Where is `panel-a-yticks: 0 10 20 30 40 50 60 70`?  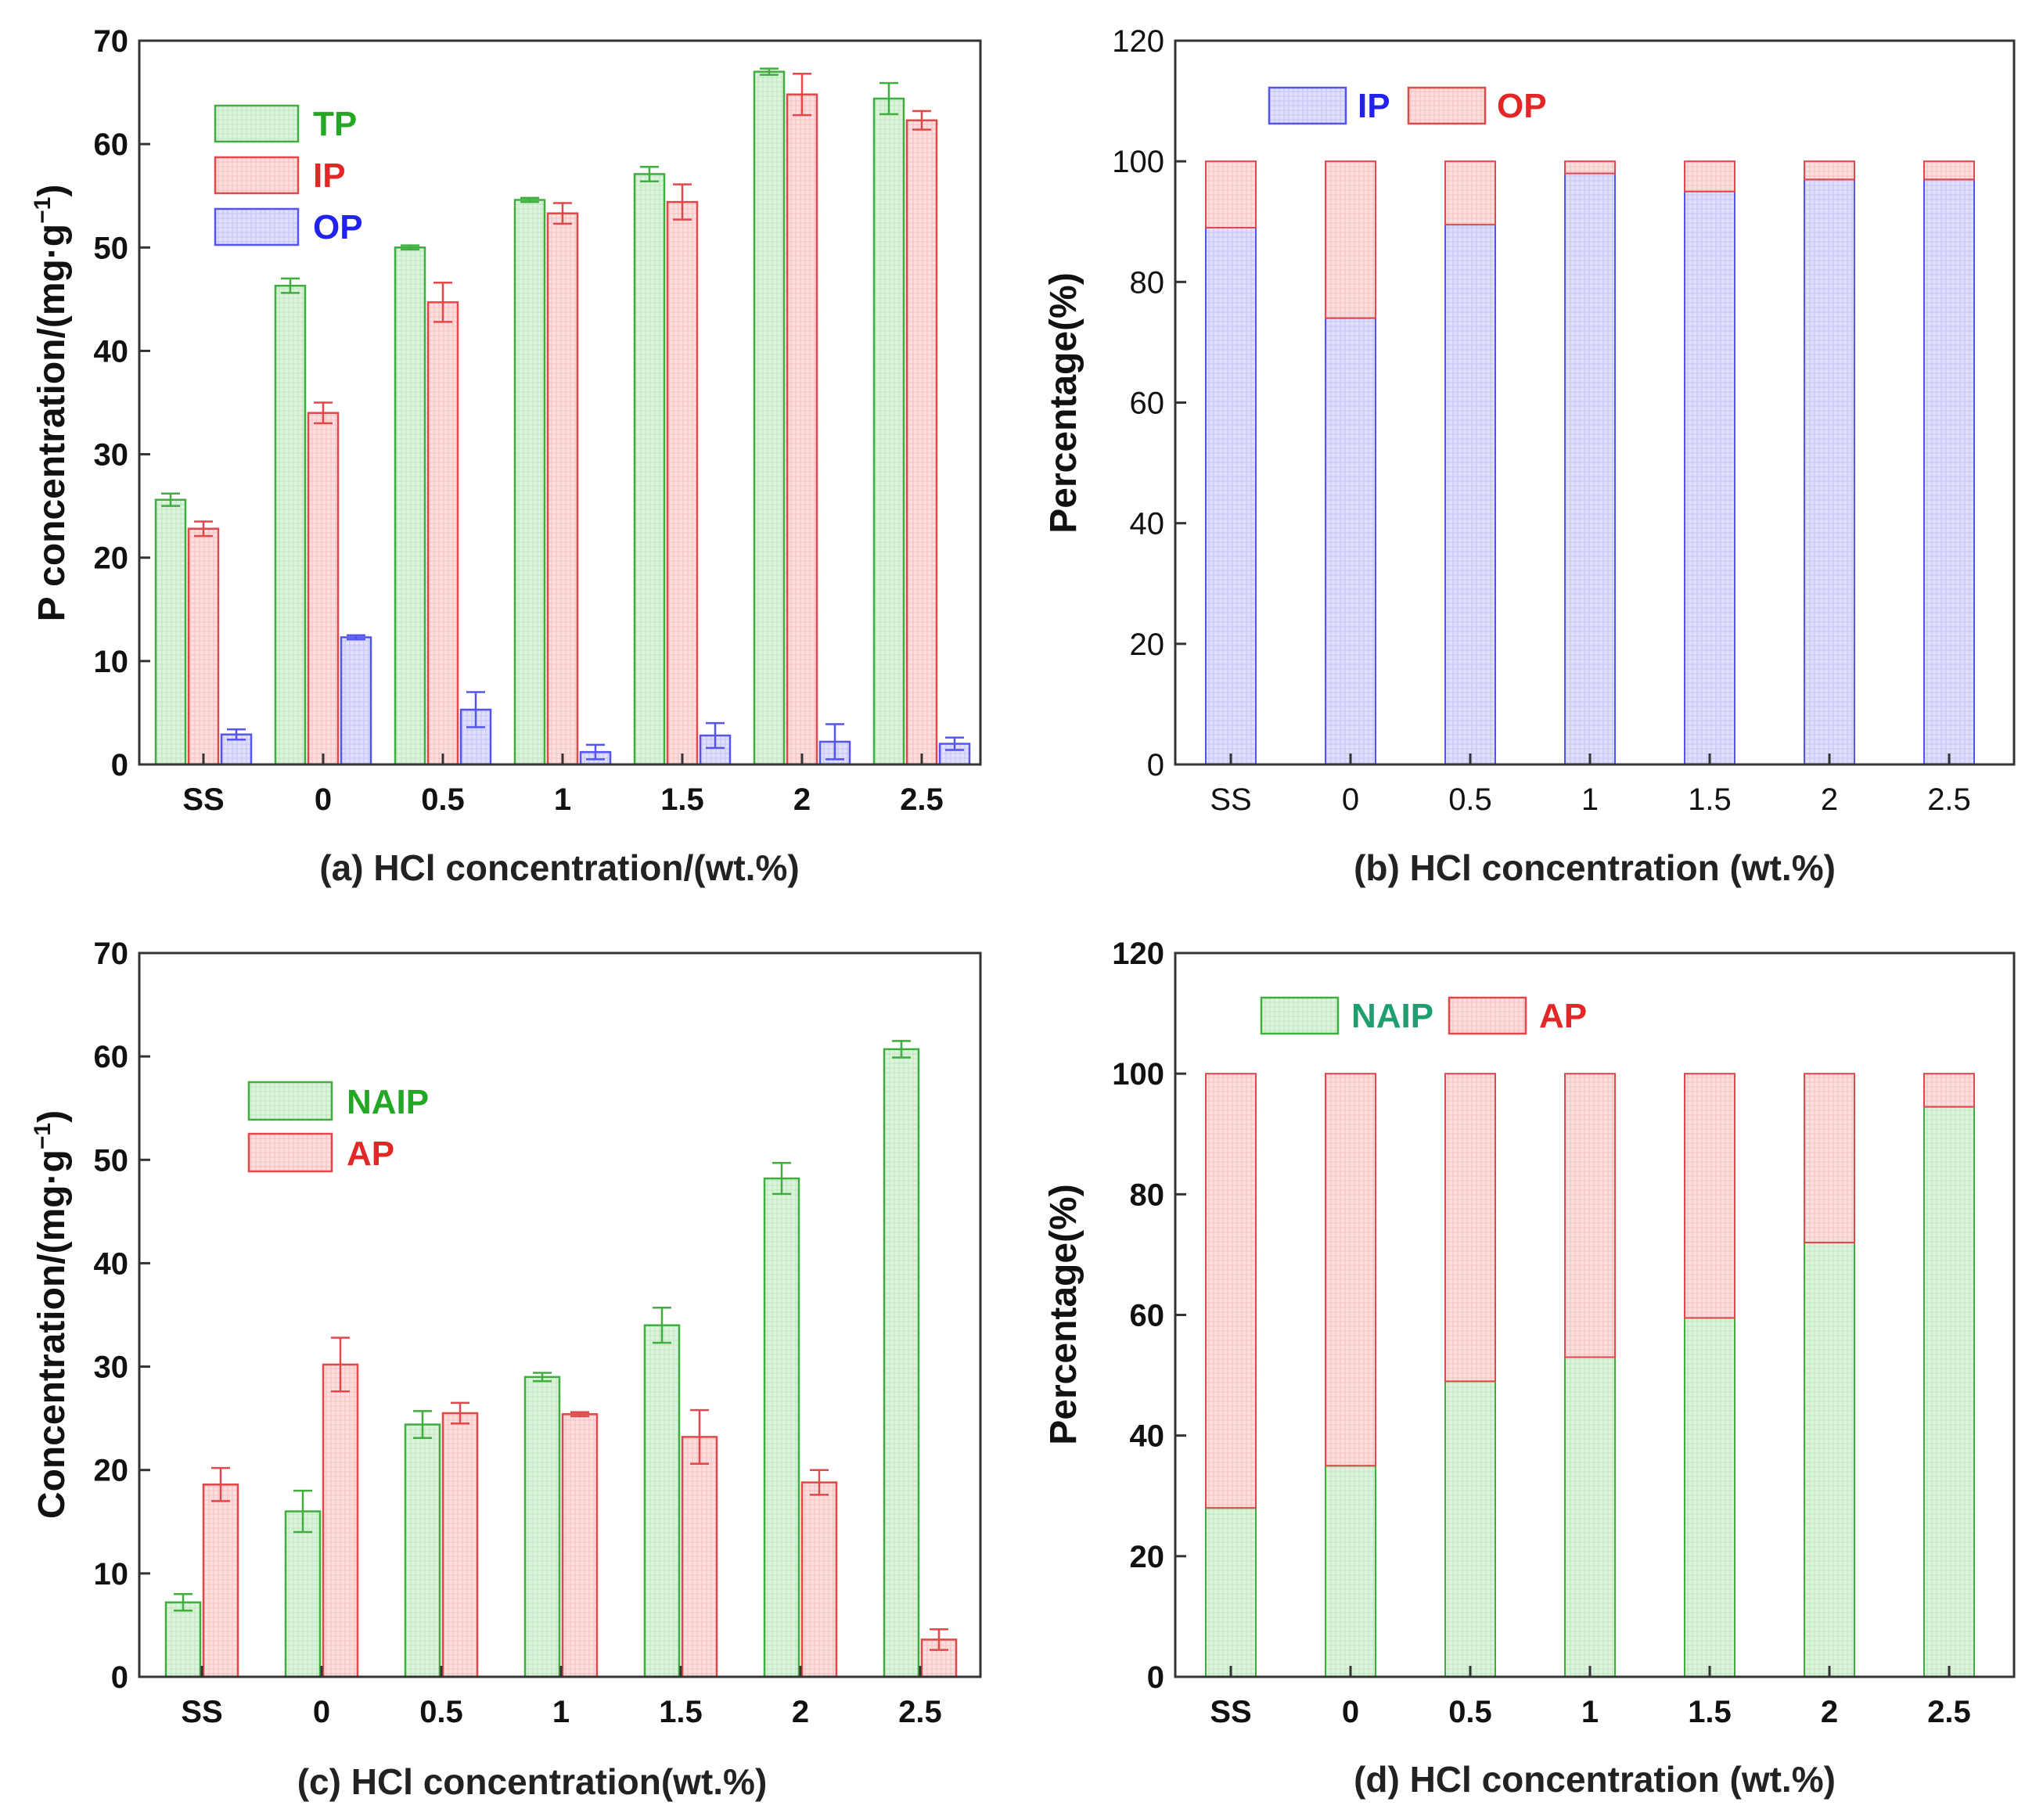
panel-a-yticks: 0 10 20 30 40 50 60 70 is located at coordinates (122, 403).